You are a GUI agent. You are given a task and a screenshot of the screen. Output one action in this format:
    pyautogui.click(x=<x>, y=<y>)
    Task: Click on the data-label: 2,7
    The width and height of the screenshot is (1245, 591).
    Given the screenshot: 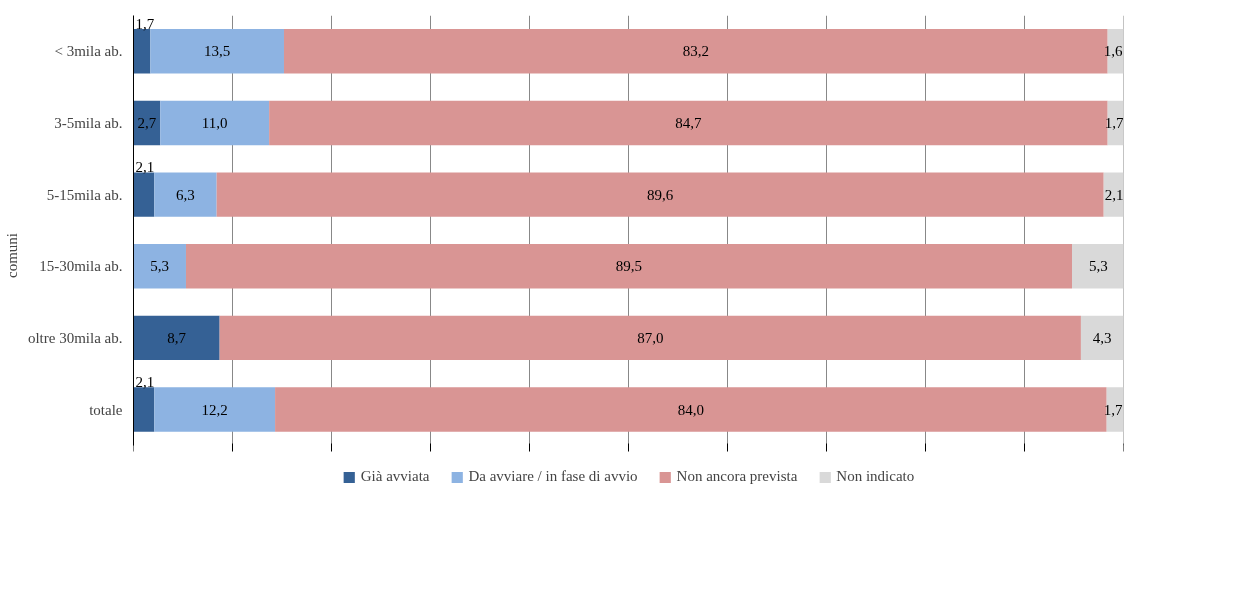 What is the action you would take?
    pyautogui.click(x=147, y=122)
    